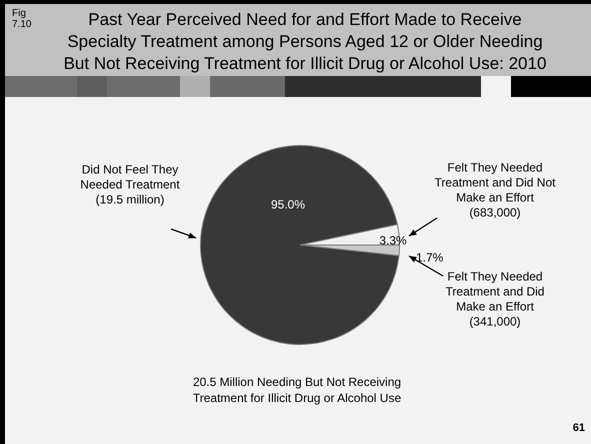 The height and width of the screenshot is (444, 591). Describe the element at coordinates (495, 298) in the screenshot. I see `slice-label: Felt They Needed Treatment and Did Make an Effort (341,000)` at that location.